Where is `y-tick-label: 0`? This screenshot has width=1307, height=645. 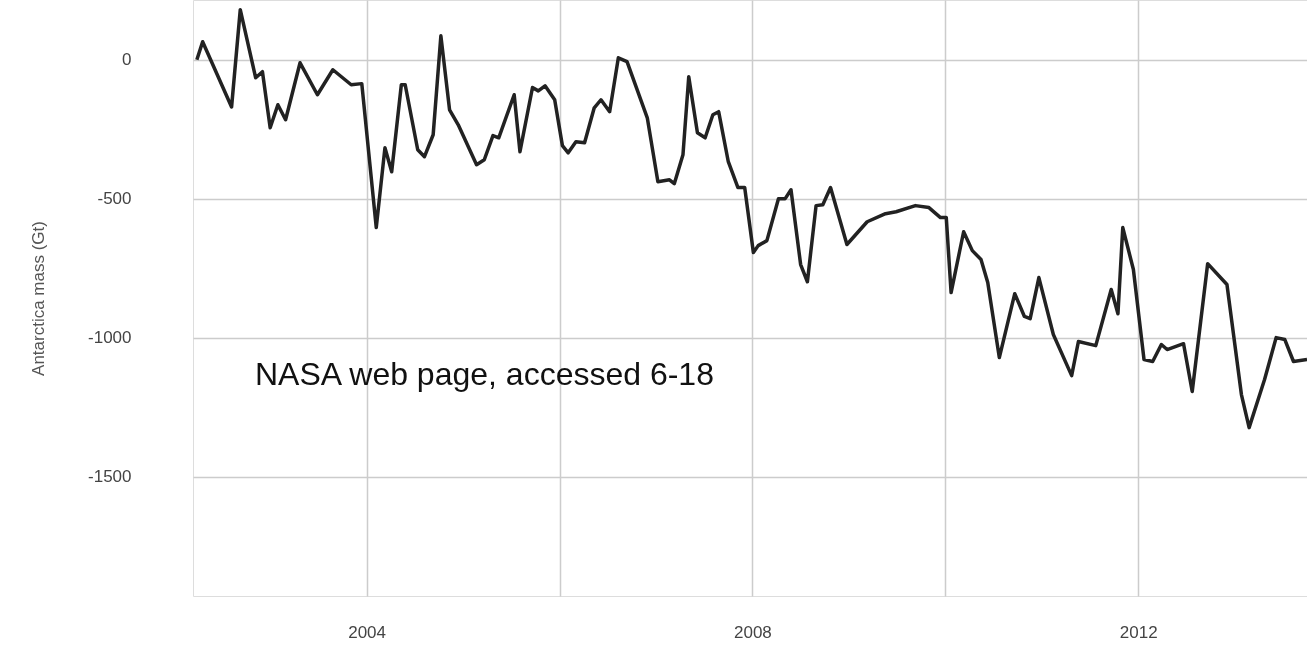
y-tick-label: 0 is located at coordinates (127, 60).